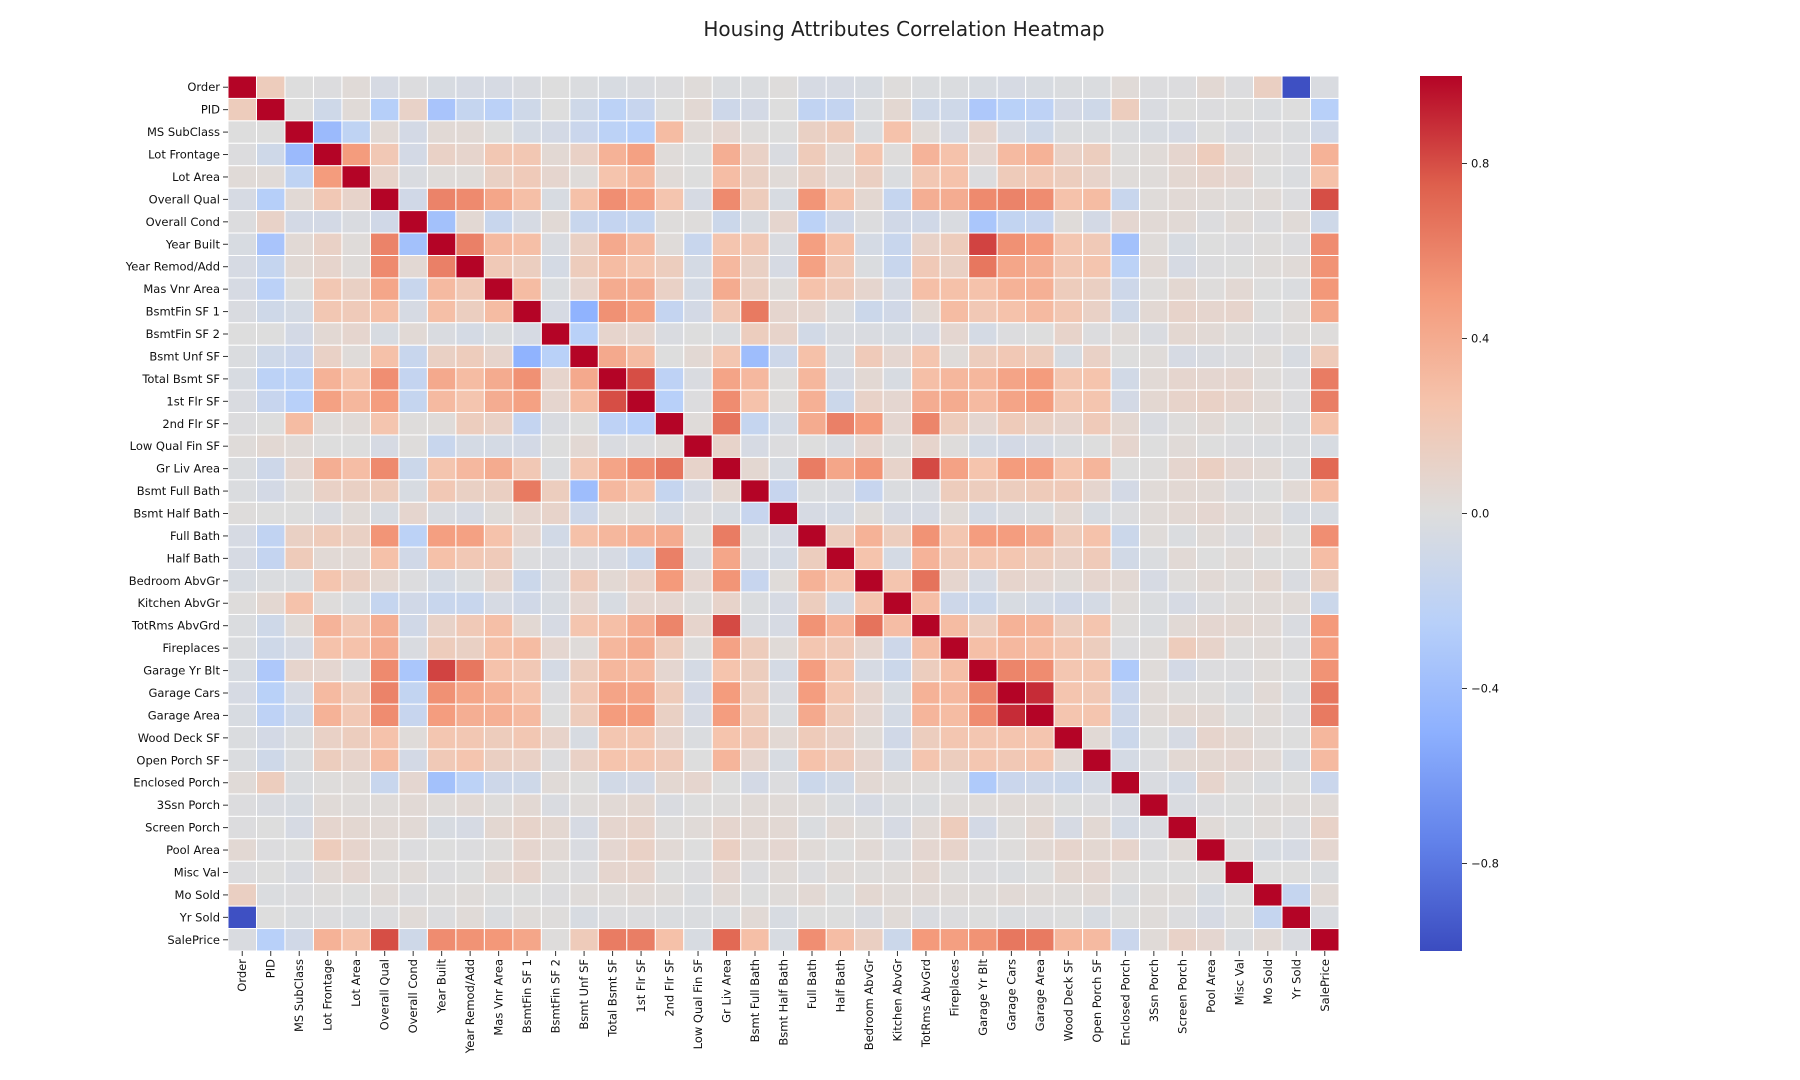 This screenshot has width=1800, height=1080. I want to click on y-tick-label: Bsmt Unf SF, so click(184, 356).